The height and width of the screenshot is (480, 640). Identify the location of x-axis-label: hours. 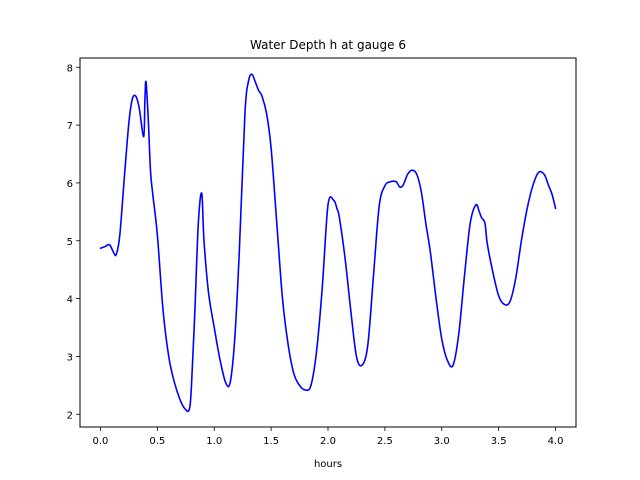
(328, 464).